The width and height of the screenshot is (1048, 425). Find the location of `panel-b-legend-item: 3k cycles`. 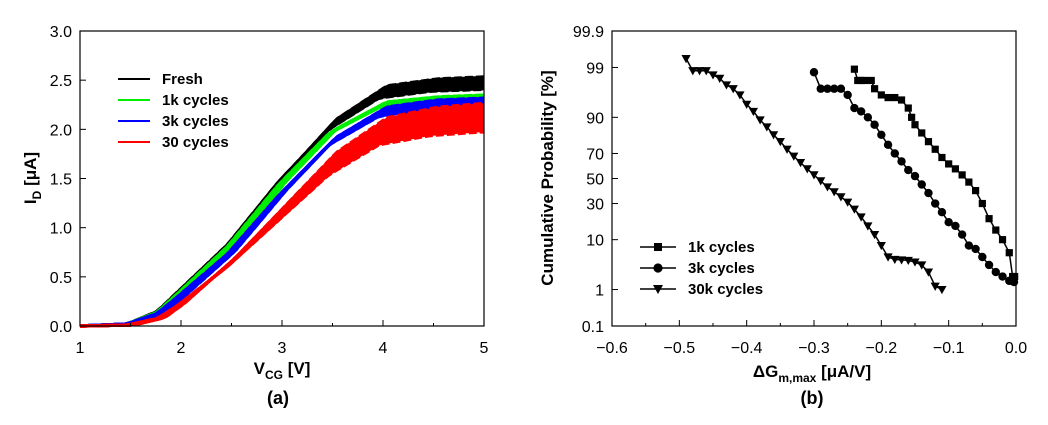

panel-b-legend-item: 3k cycles is located at coordinates (697, 268).